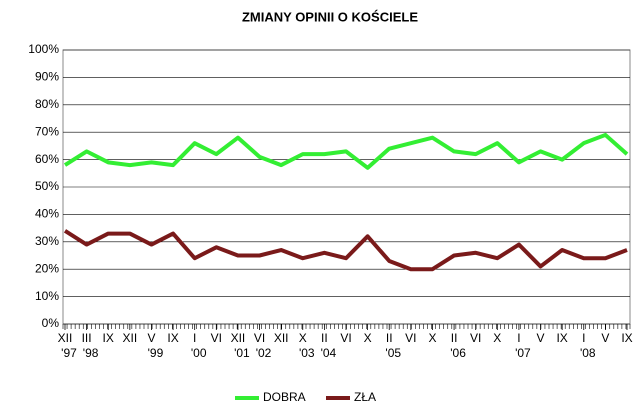  What do you see at coordinates (51, 323) in the screenshot?
I see `y-tick-label: 0%` at bounding box center [51, 323].